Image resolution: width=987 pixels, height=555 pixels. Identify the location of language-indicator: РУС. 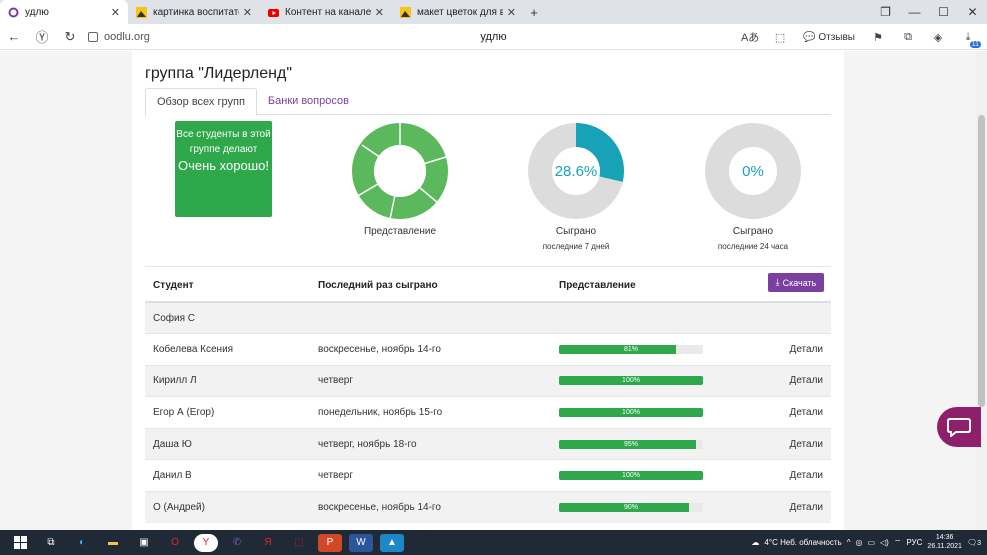
(914, 542).